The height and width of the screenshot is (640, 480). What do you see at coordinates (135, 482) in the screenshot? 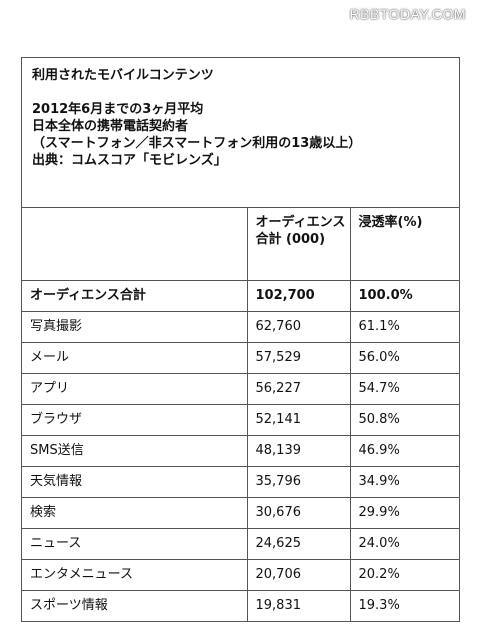
I see `table-cell-label: 天気情報` at bounding box center [135, 482].